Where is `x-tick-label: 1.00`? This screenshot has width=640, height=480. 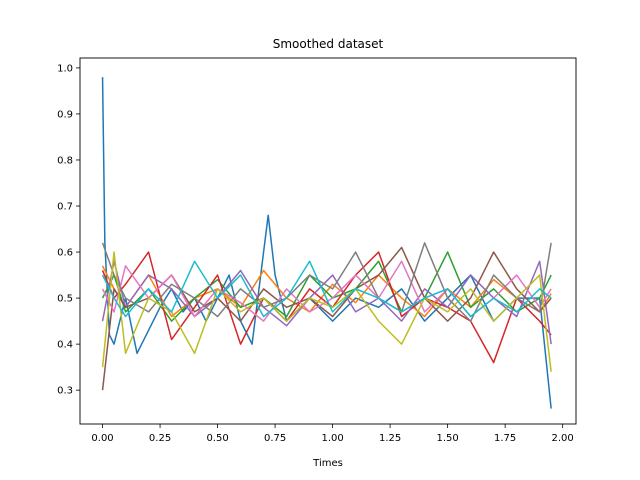 x-tick-label: 1.00 is located at coordinates (332, 438).